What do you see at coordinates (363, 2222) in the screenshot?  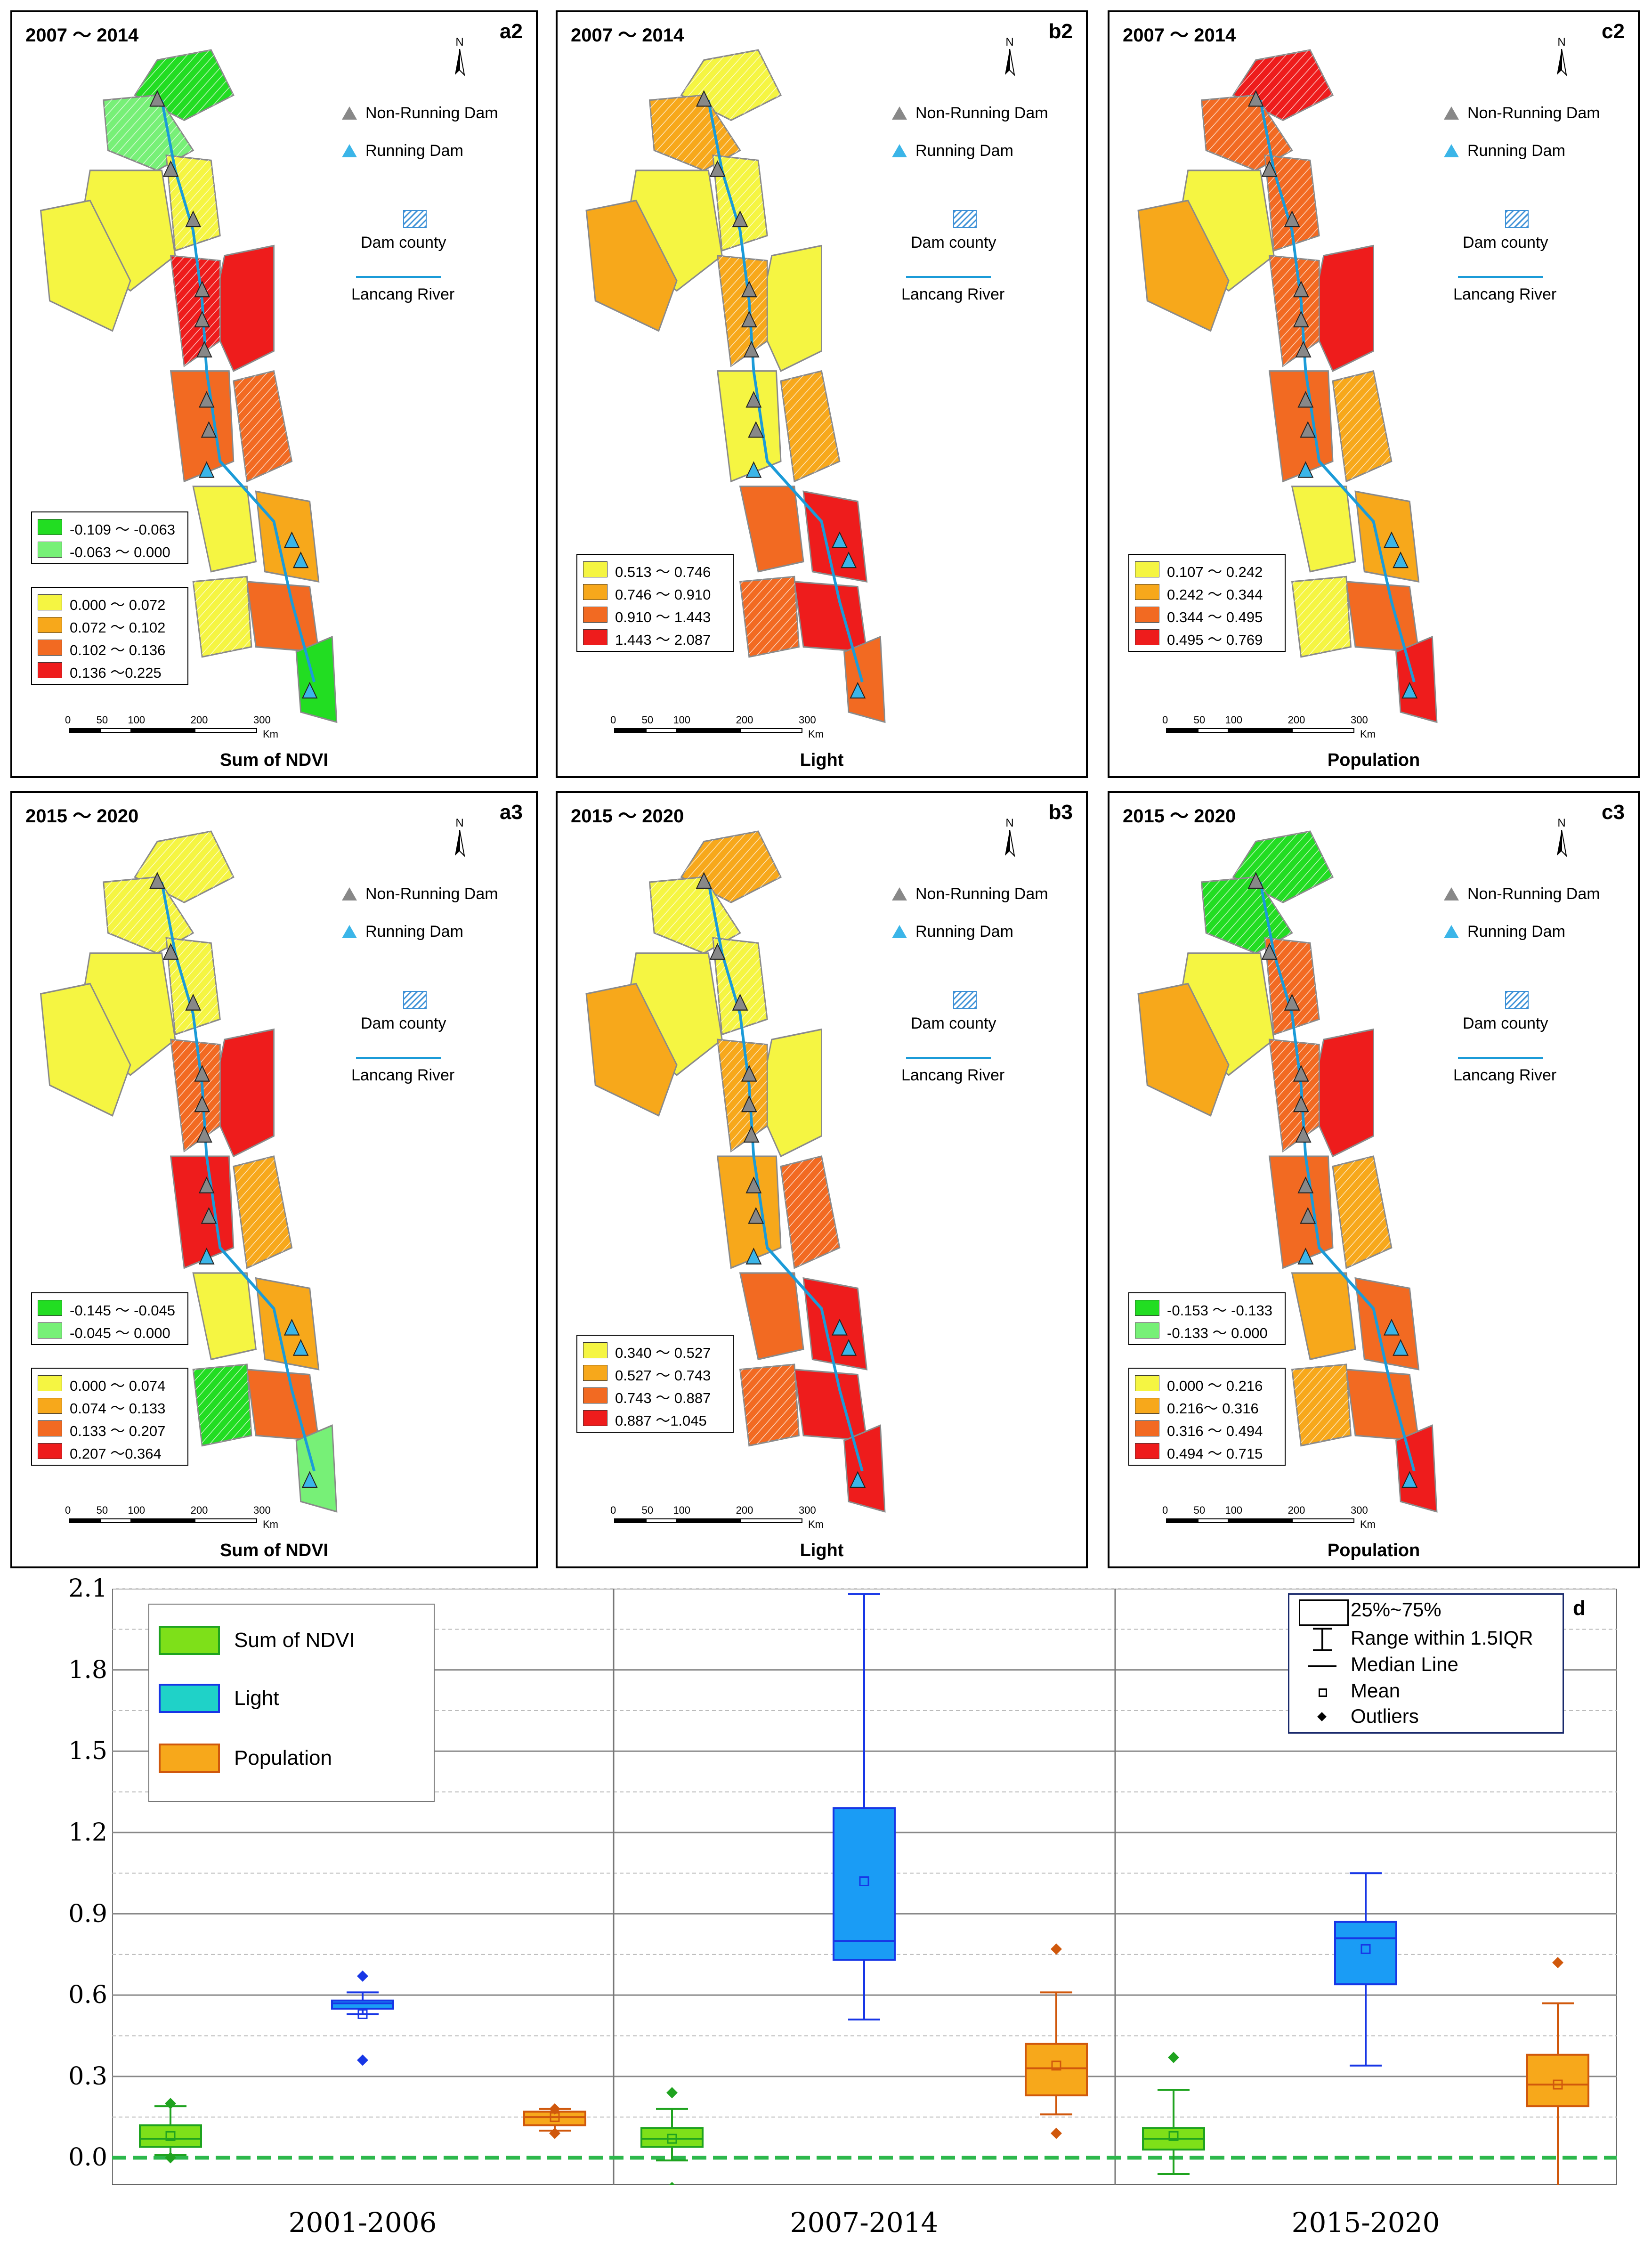 I see `x-category-label: 2001-2006` at bounding box center [363, 2222].